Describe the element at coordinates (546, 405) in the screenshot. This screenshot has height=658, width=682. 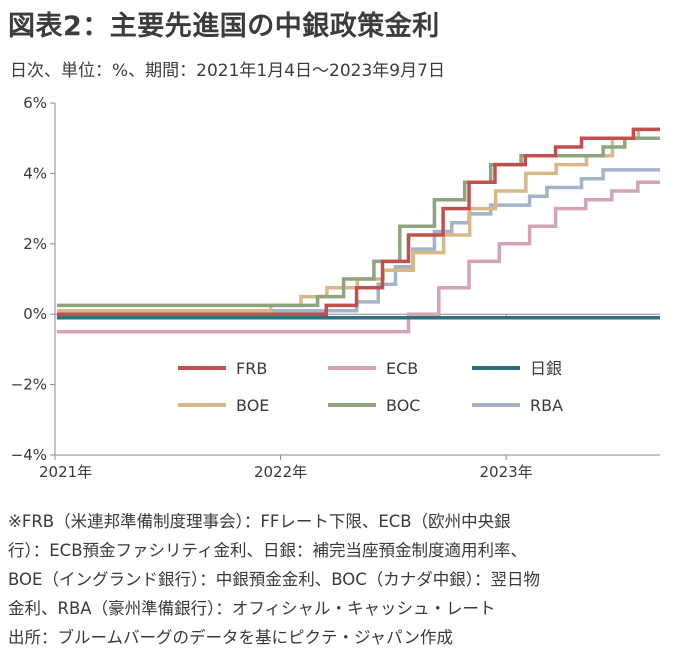
I see `legend-label-RBA: RBA` at that location.